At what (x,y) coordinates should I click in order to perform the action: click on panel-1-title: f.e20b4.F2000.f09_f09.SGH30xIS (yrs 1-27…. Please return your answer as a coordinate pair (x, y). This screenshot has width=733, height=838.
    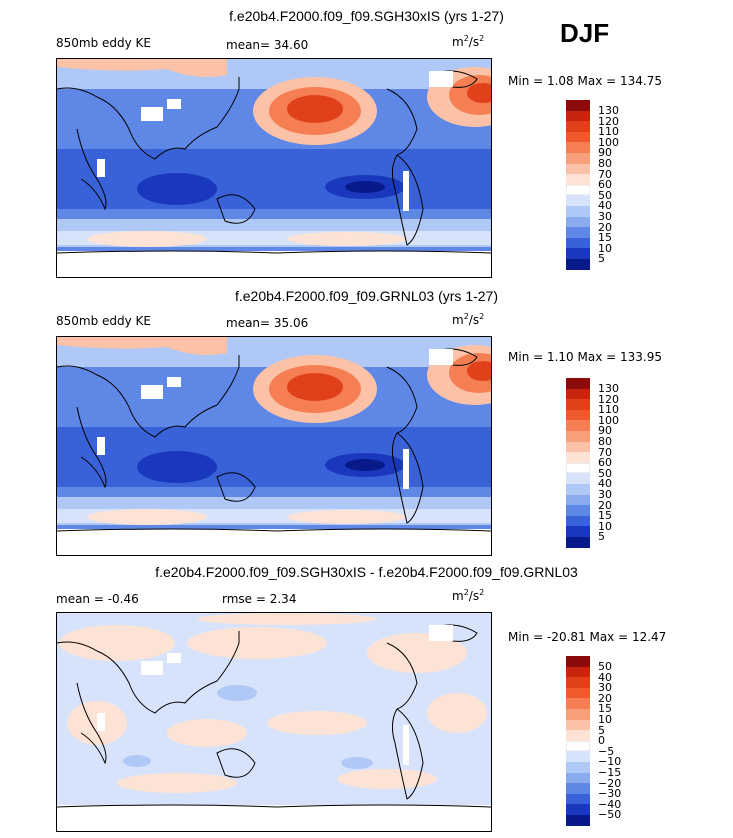
    Looking at the image, I should click on (366, 16).